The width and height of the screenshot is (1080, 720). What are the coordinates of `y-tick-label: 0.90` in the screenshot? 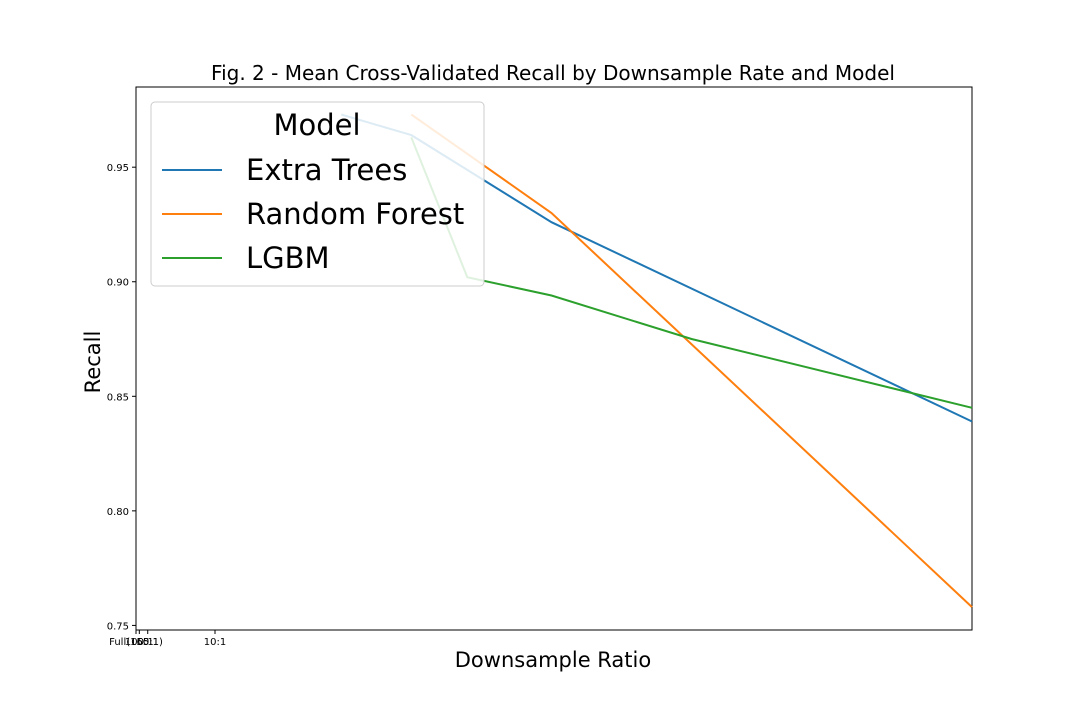 It's located at (118, 283).